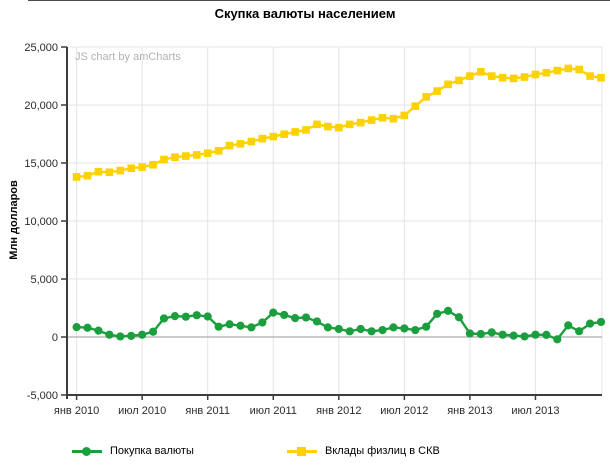 This screenshot has width=610, height=470. I want to click on legend-square-marker, so click(301, 451).